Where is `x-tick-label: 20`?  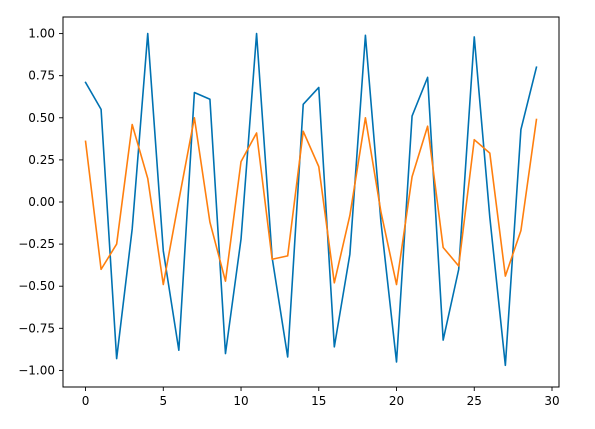 x-tick-label: 20 is located at coordinates (396, 401).